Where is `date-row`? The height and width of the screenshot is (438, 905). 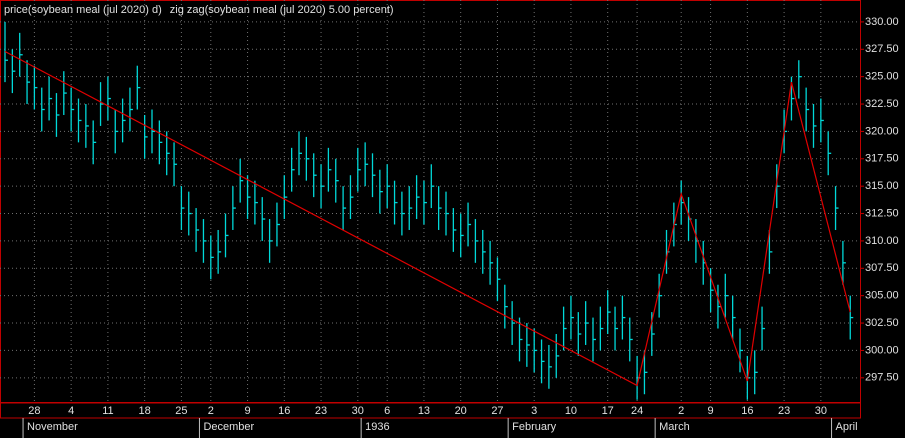 date-row is located at coordinates (430, 410).